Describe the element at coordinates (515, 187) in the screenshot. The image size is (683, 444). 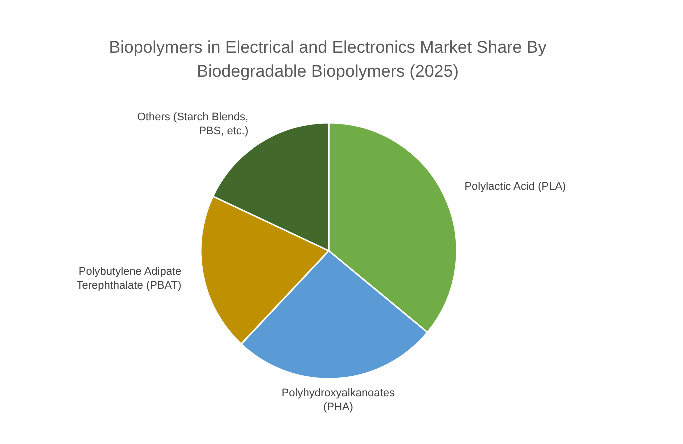
I see `slice-label: Polylactic Acid (PLA)` at that location.